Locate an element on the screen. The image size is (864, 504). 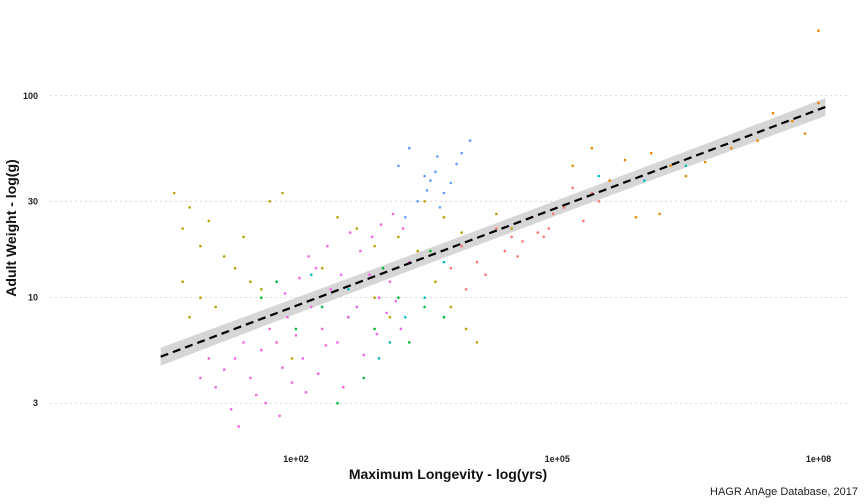
x-tick-label: 1e+02 is located at coordinates (295, 459).